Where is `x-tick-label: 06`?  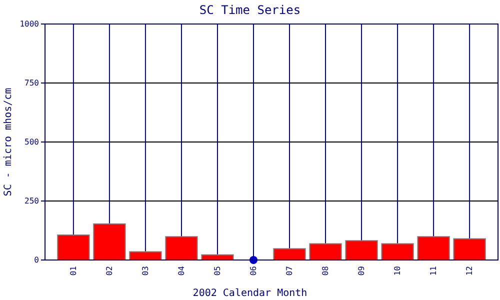 x-tick-label: 06 is located at coordinates (253, 271).